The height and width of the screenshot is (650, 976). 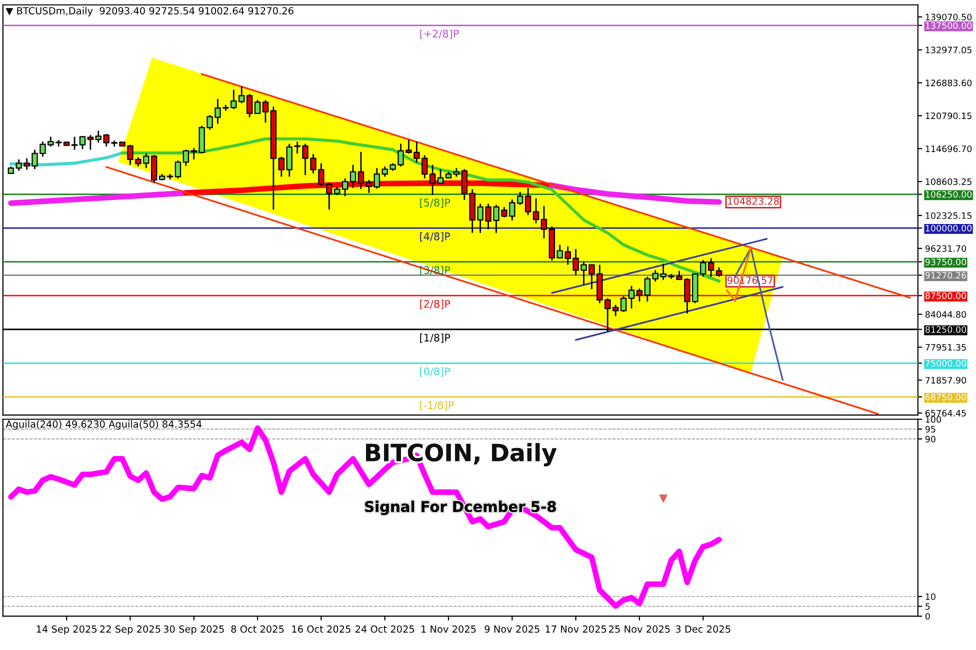 I want to click on x-tick-label: 1 Nov 2025, so click(x=449, y=629).